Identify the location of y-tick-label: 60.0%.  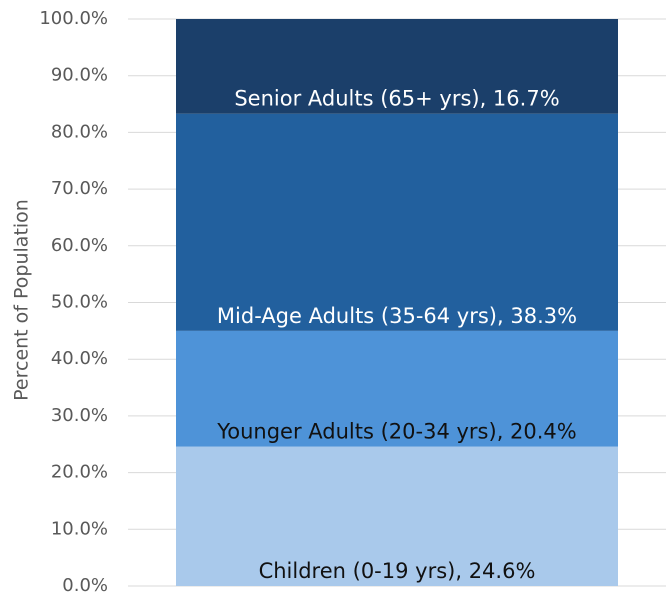
(79, 245).